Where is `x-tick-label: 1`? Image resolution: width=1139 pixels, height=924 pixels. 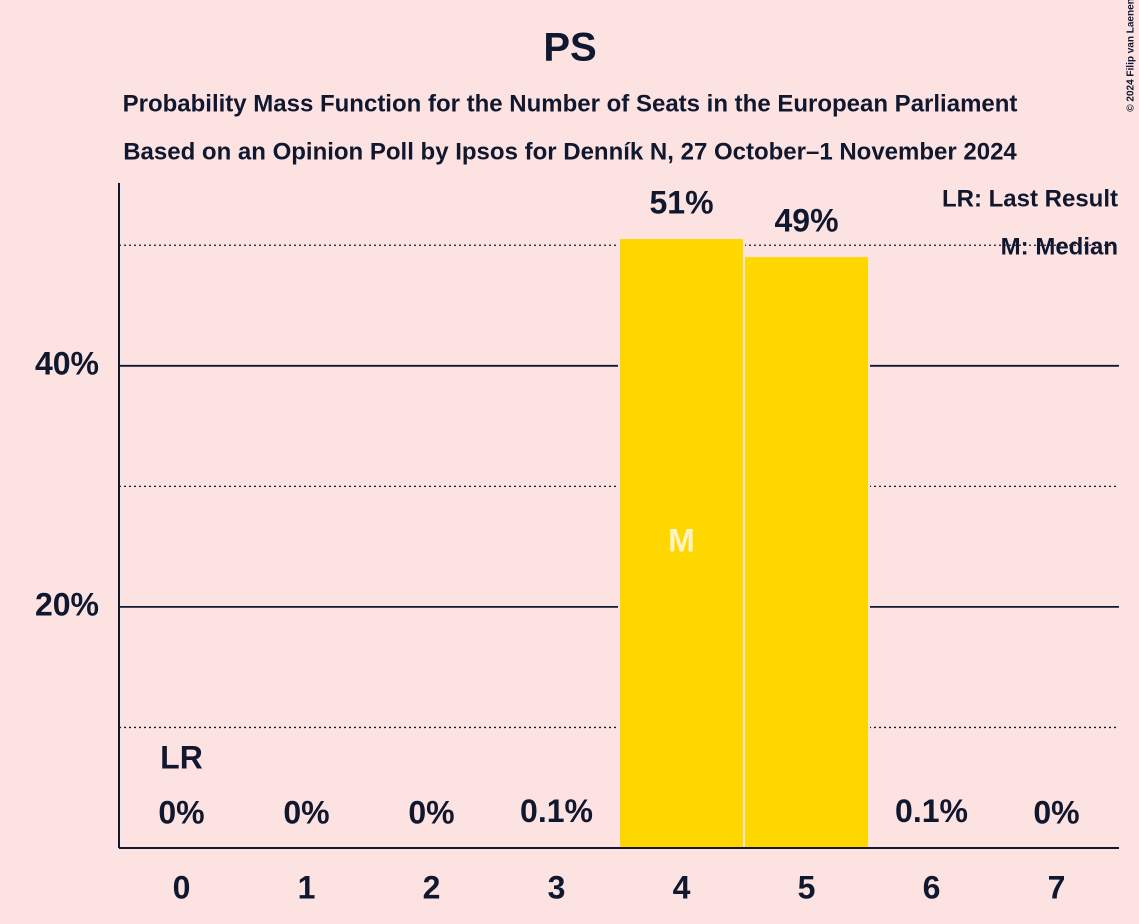
x-tick-label: 1 is located at coordinates (307, 887).